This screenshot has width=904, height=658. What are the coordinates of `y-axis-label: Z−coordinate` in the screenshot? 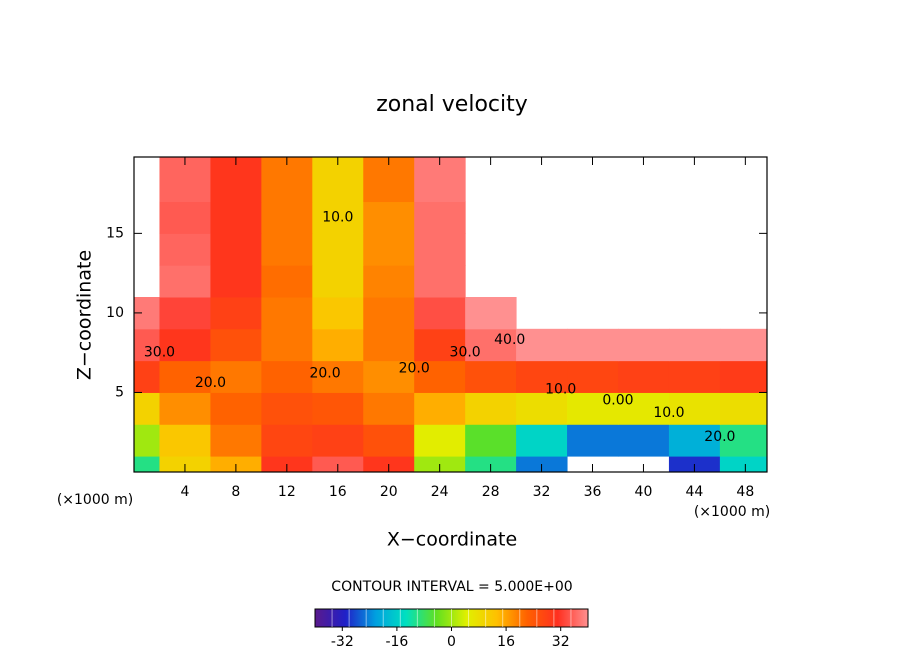 It's located at (85, 315).